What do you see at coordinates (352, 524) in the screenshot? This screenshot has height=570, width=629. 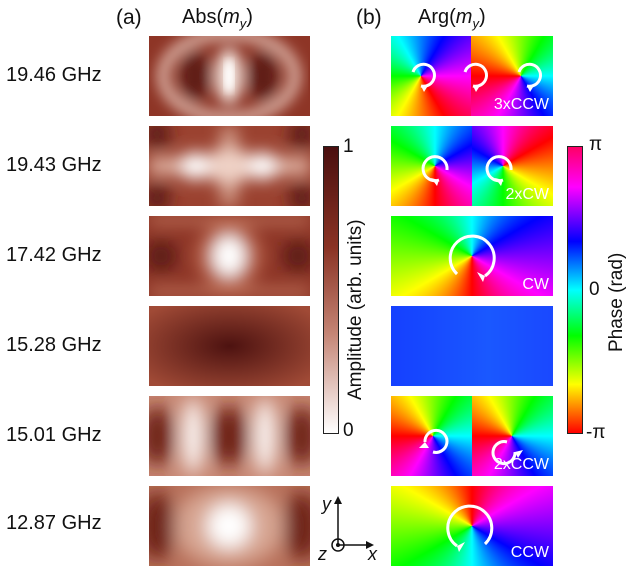 I see `coordinate-axes` at bounding box center [352, 524].